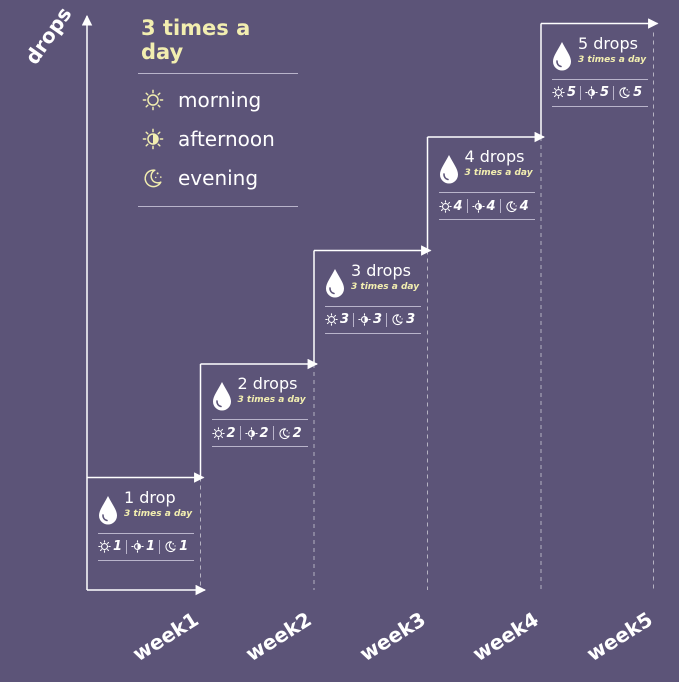 The image size is (679, 682). What do you see at coordinates (411, 319) in the screenshot?
I see `evening-dose: 3` at bounding box center [411, 319].